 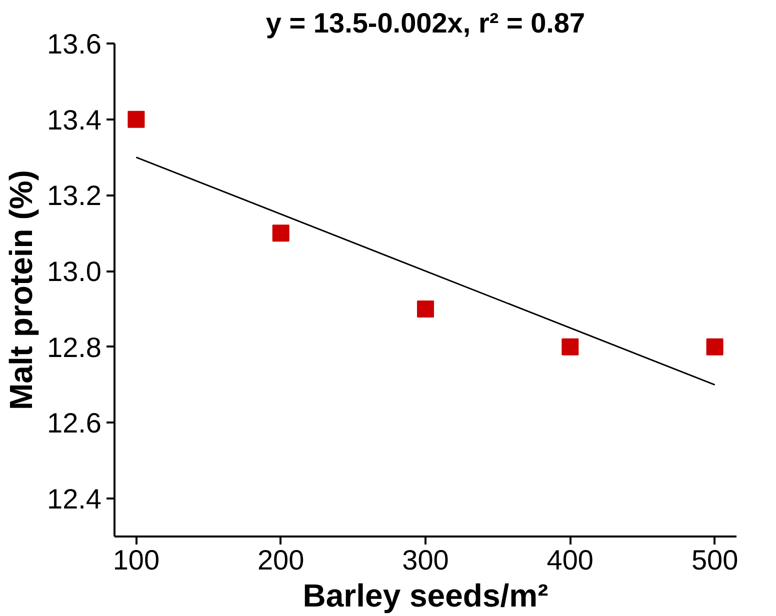 What do you see at coordinates (74, 44) in the screenshot?
I see `y-tick-label: 13.6` at bounding box center [74, 44].